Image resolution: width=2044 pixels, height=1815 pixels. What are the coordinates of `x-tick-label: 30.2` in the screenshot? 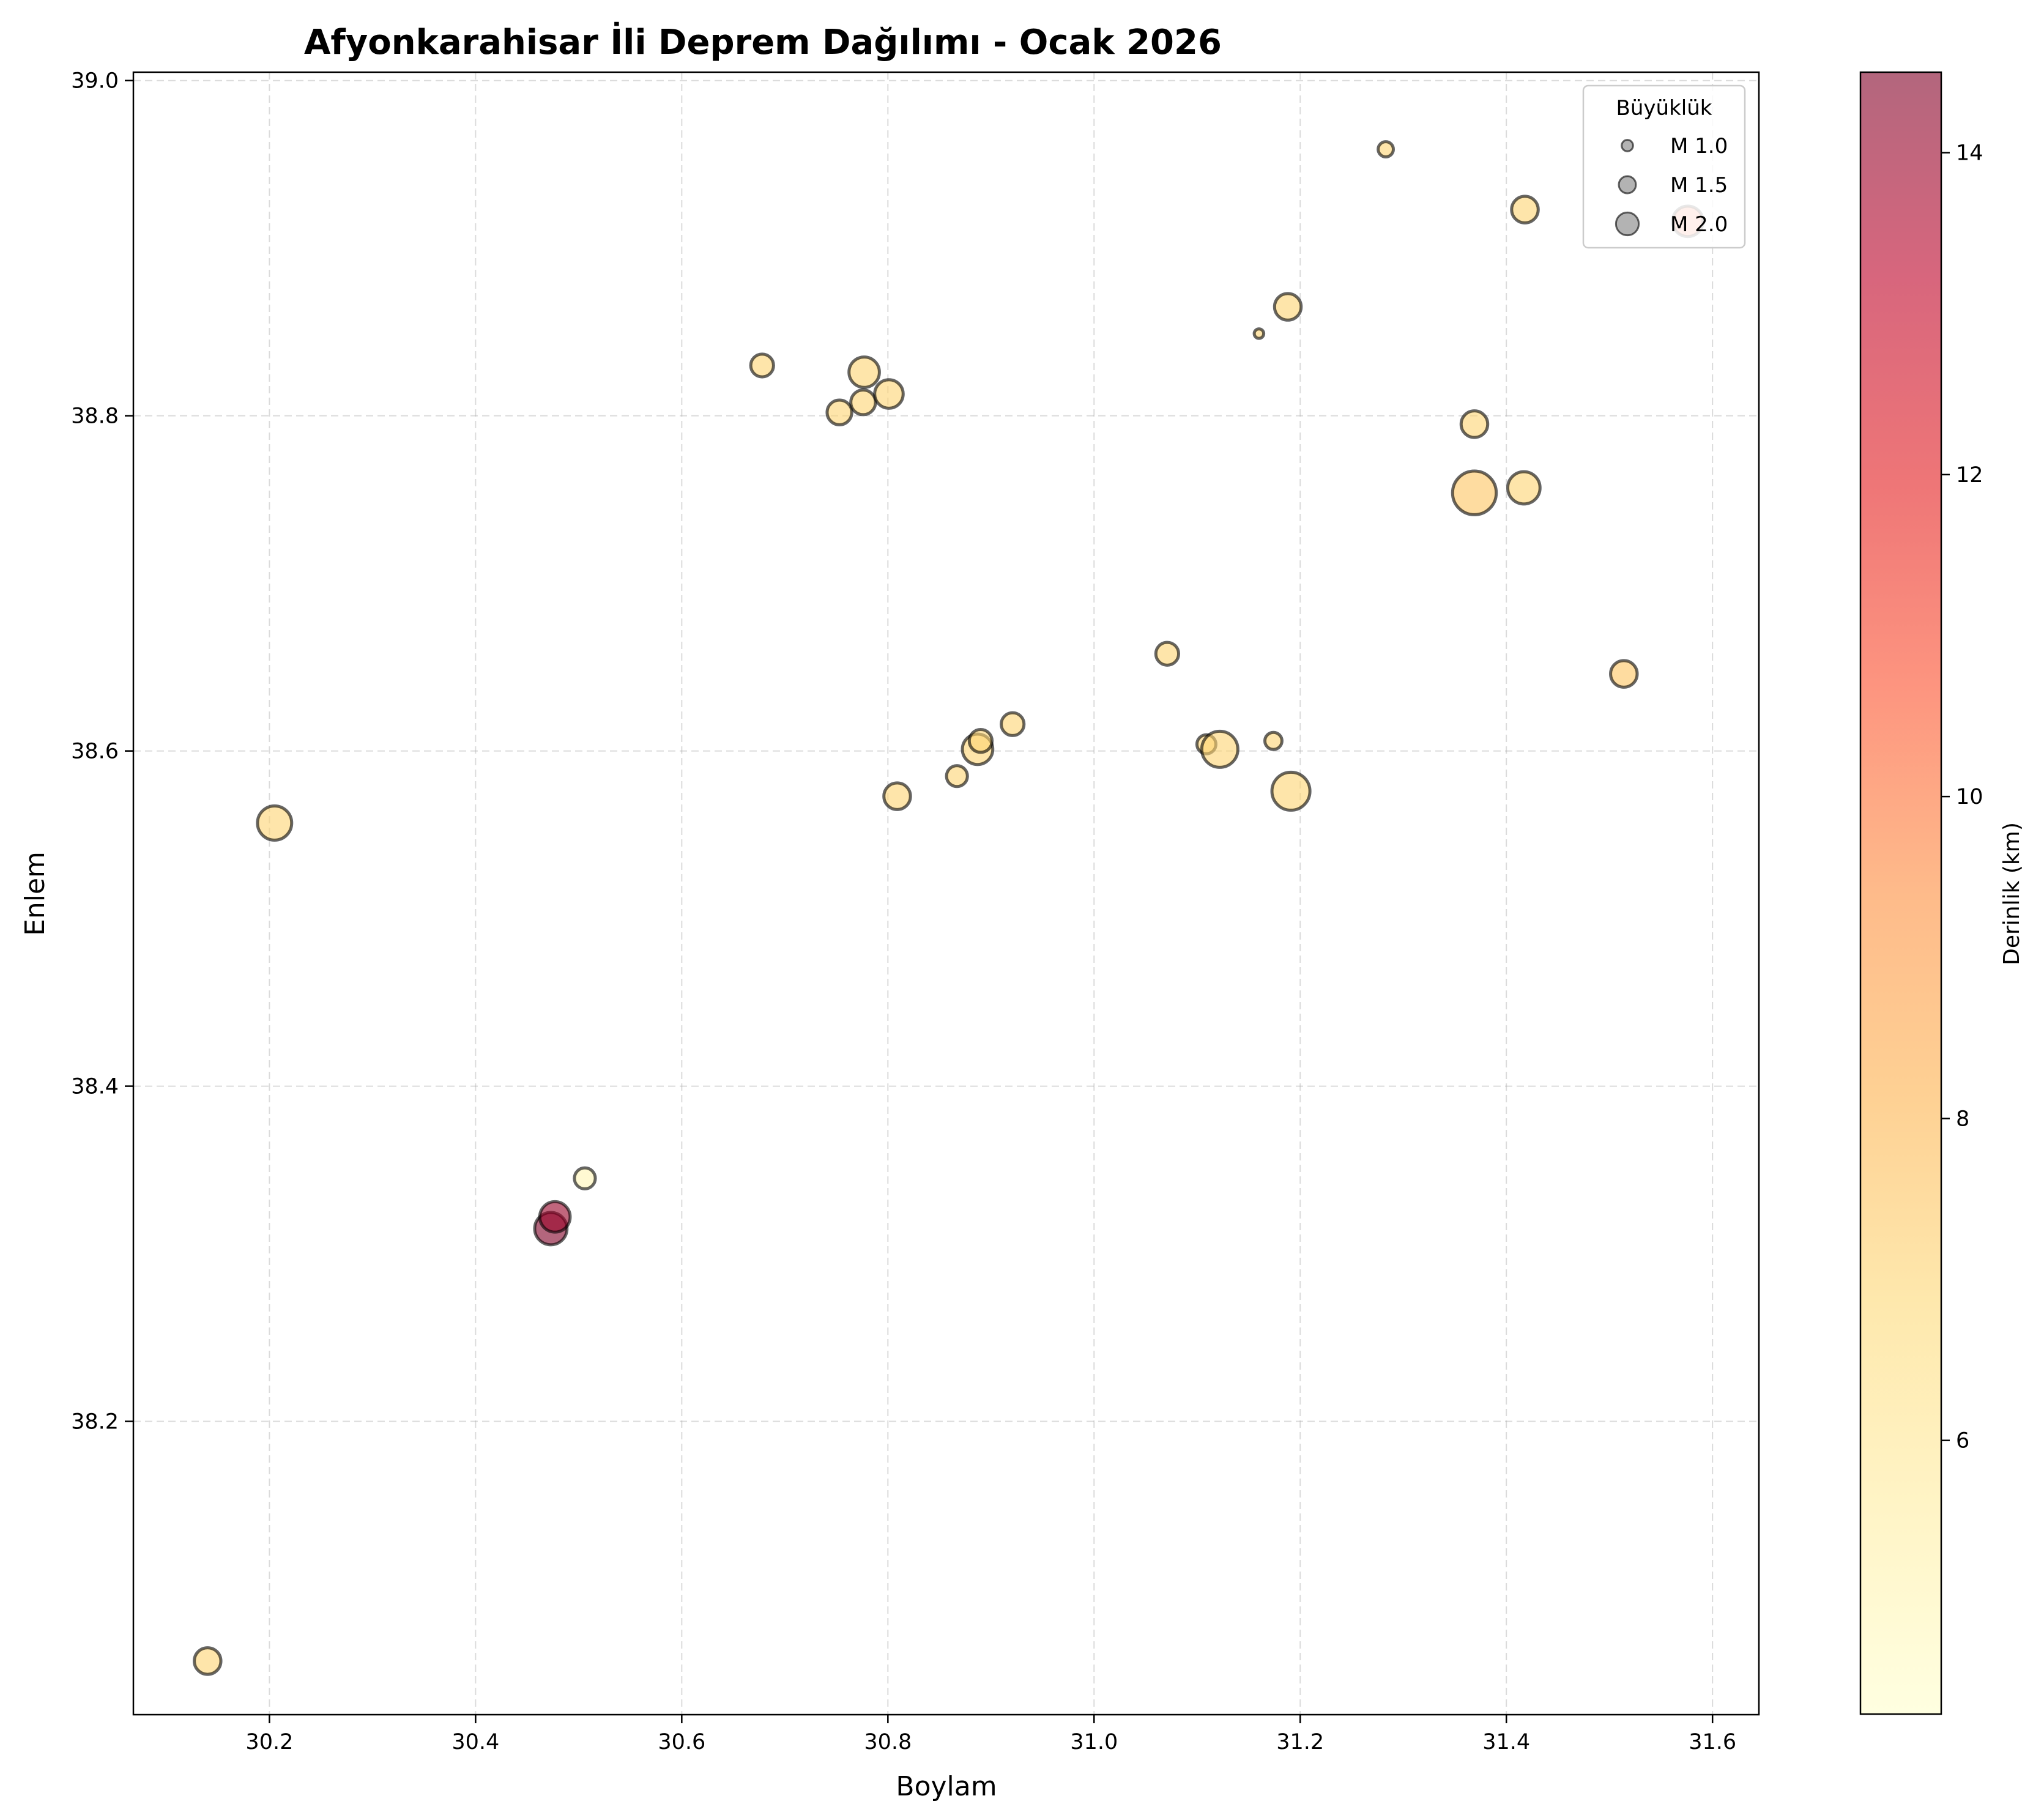 It's located at (269, 1742).